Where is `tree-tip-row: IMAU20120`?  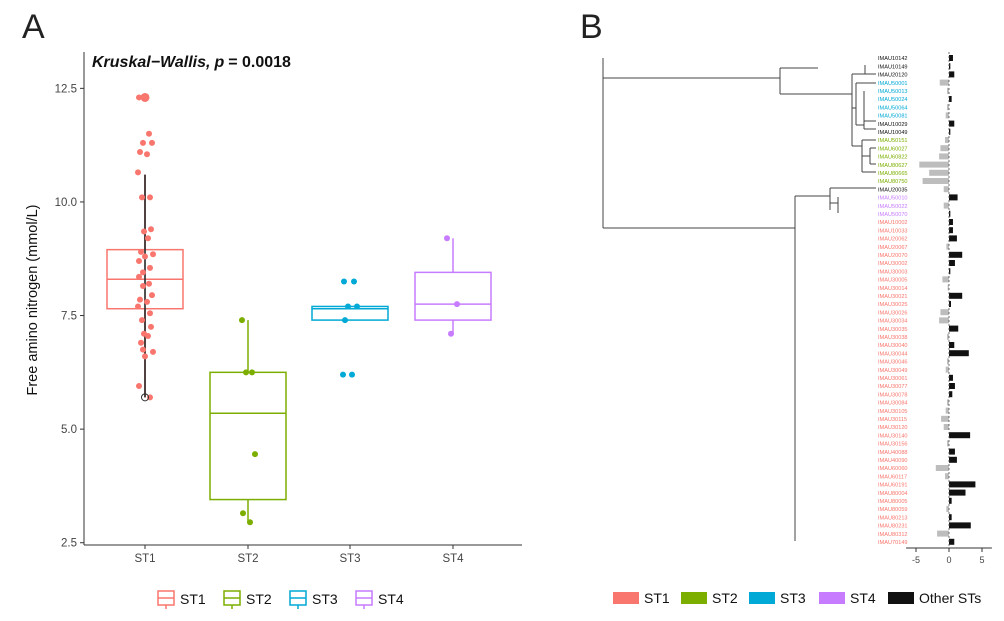 tree-tip-row: IMAU20120 is located at coordinates (916, 75).